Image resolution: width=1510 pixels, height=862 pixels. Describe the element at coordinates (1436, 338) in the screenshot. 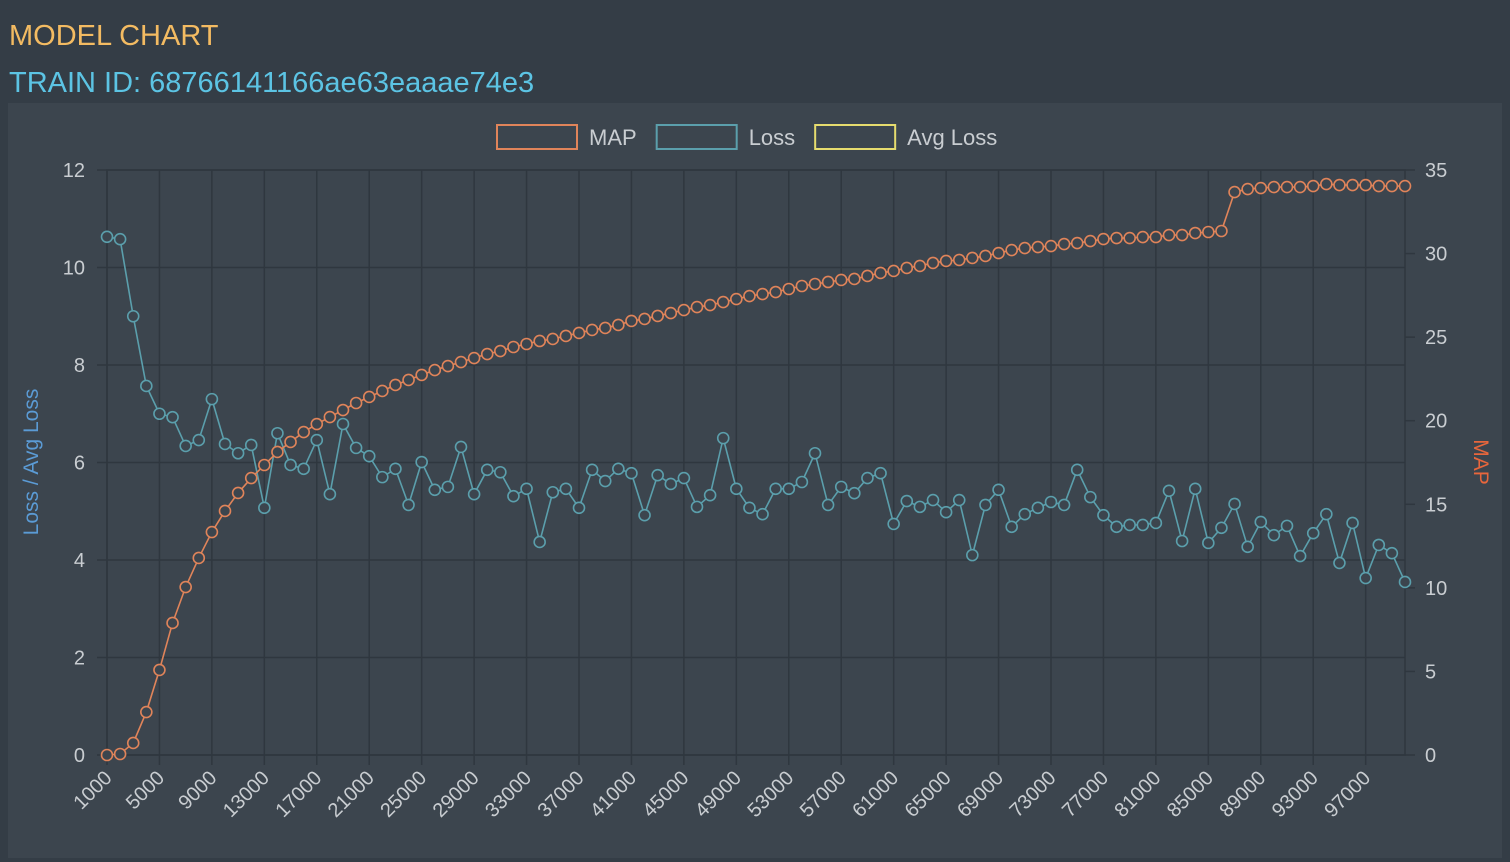

I see `y2-tick-label: 25` at that location.